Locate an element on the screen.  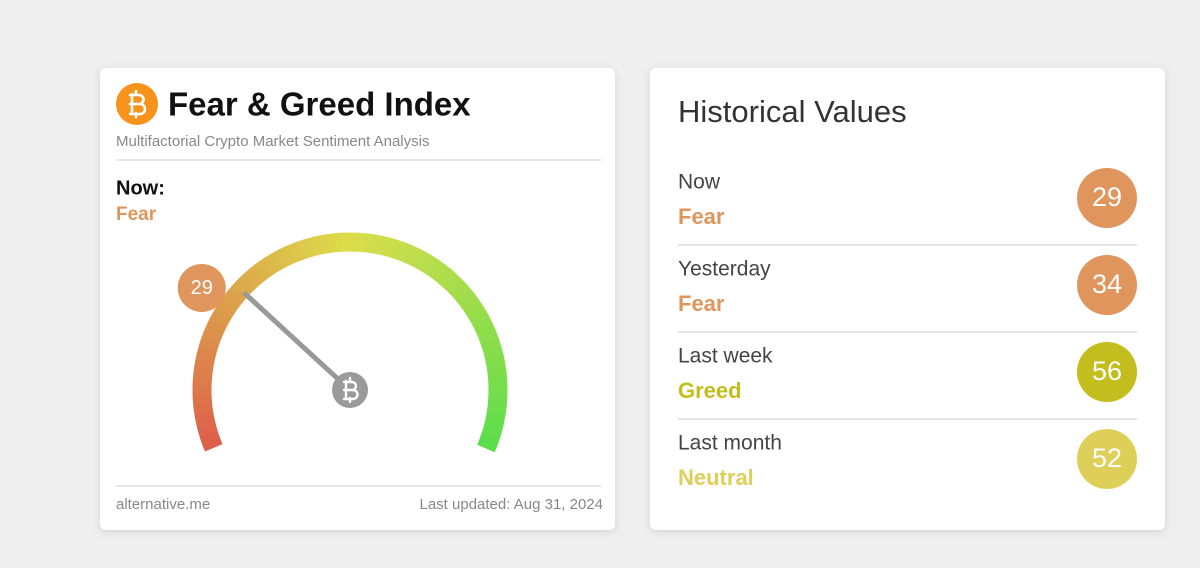
source: alternative.me is located at coordinates (163, 504).